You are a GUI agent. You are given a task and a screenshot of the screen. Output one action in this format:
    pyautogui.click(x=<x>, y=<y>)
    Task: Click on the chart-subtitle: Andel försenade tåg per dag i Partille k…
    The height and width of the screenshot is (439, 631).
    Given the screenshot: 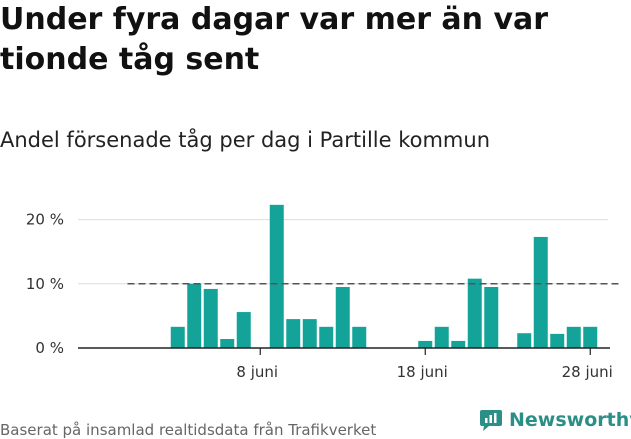 What is the action you would take?
    pyautogui.click(x=245, y=140)
    